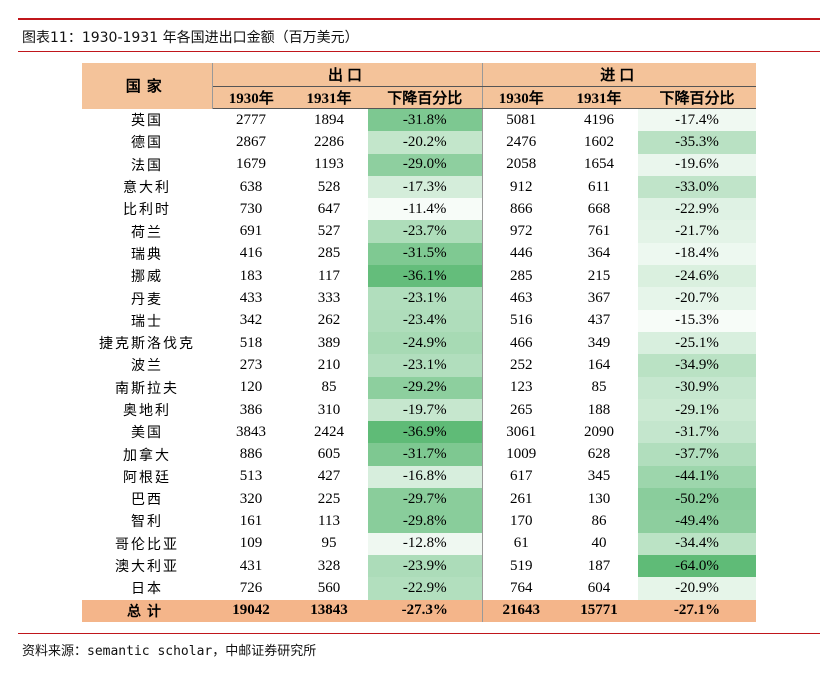 The width and height of the screenshot is (820, 677). Describe the element at coordinates (521, 409) in the screenshot. I see `import-1930-cell: 265` at that location.